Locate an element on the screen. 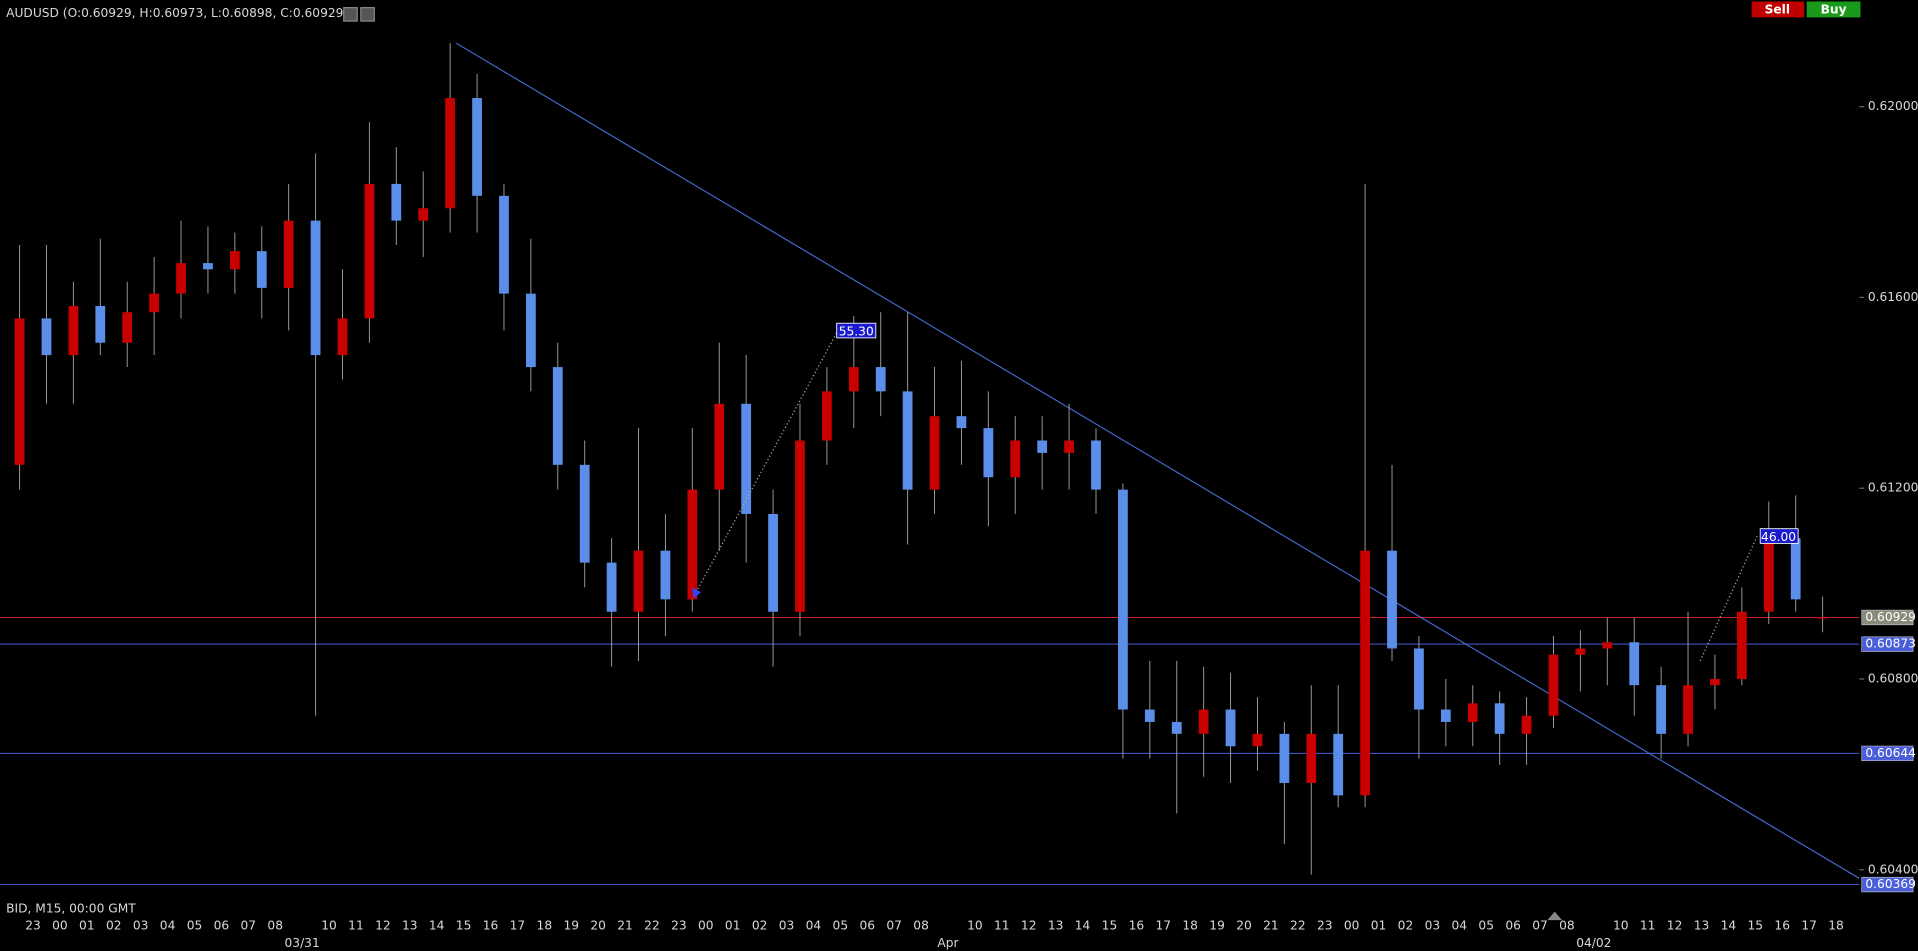  sell-button-bg is located at coordinates (1778, 9).